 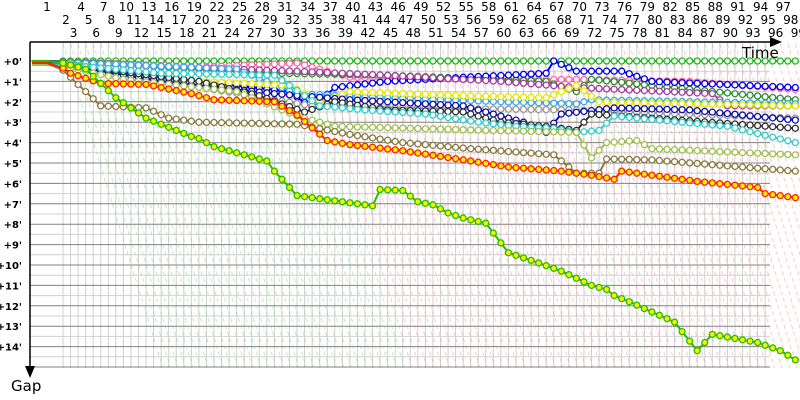 What do you see at coordinates (511, 7) in the screenshot?
I see `x-tick-label: 61` at bounding box center [511, 7].